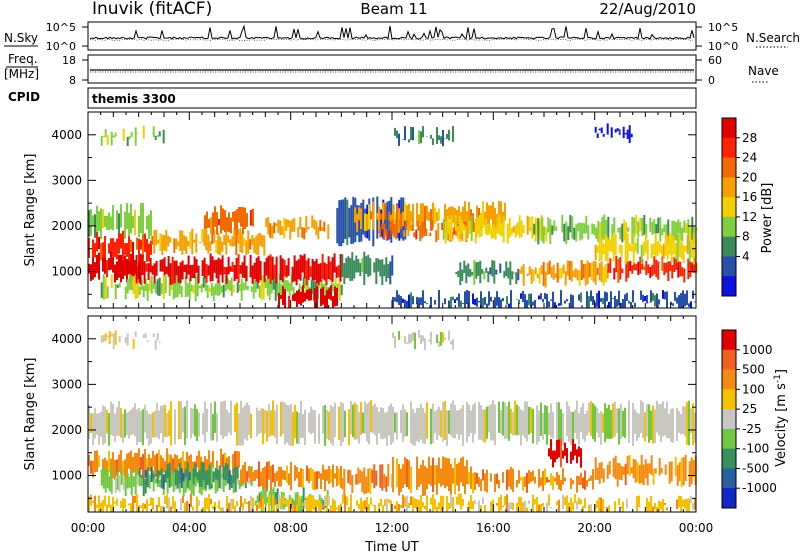 This screenshot has width=800, height=558. Describe the element at coordinates (696, 528) in the screenshot. I see `x-tick-label: 00:00` at that location.